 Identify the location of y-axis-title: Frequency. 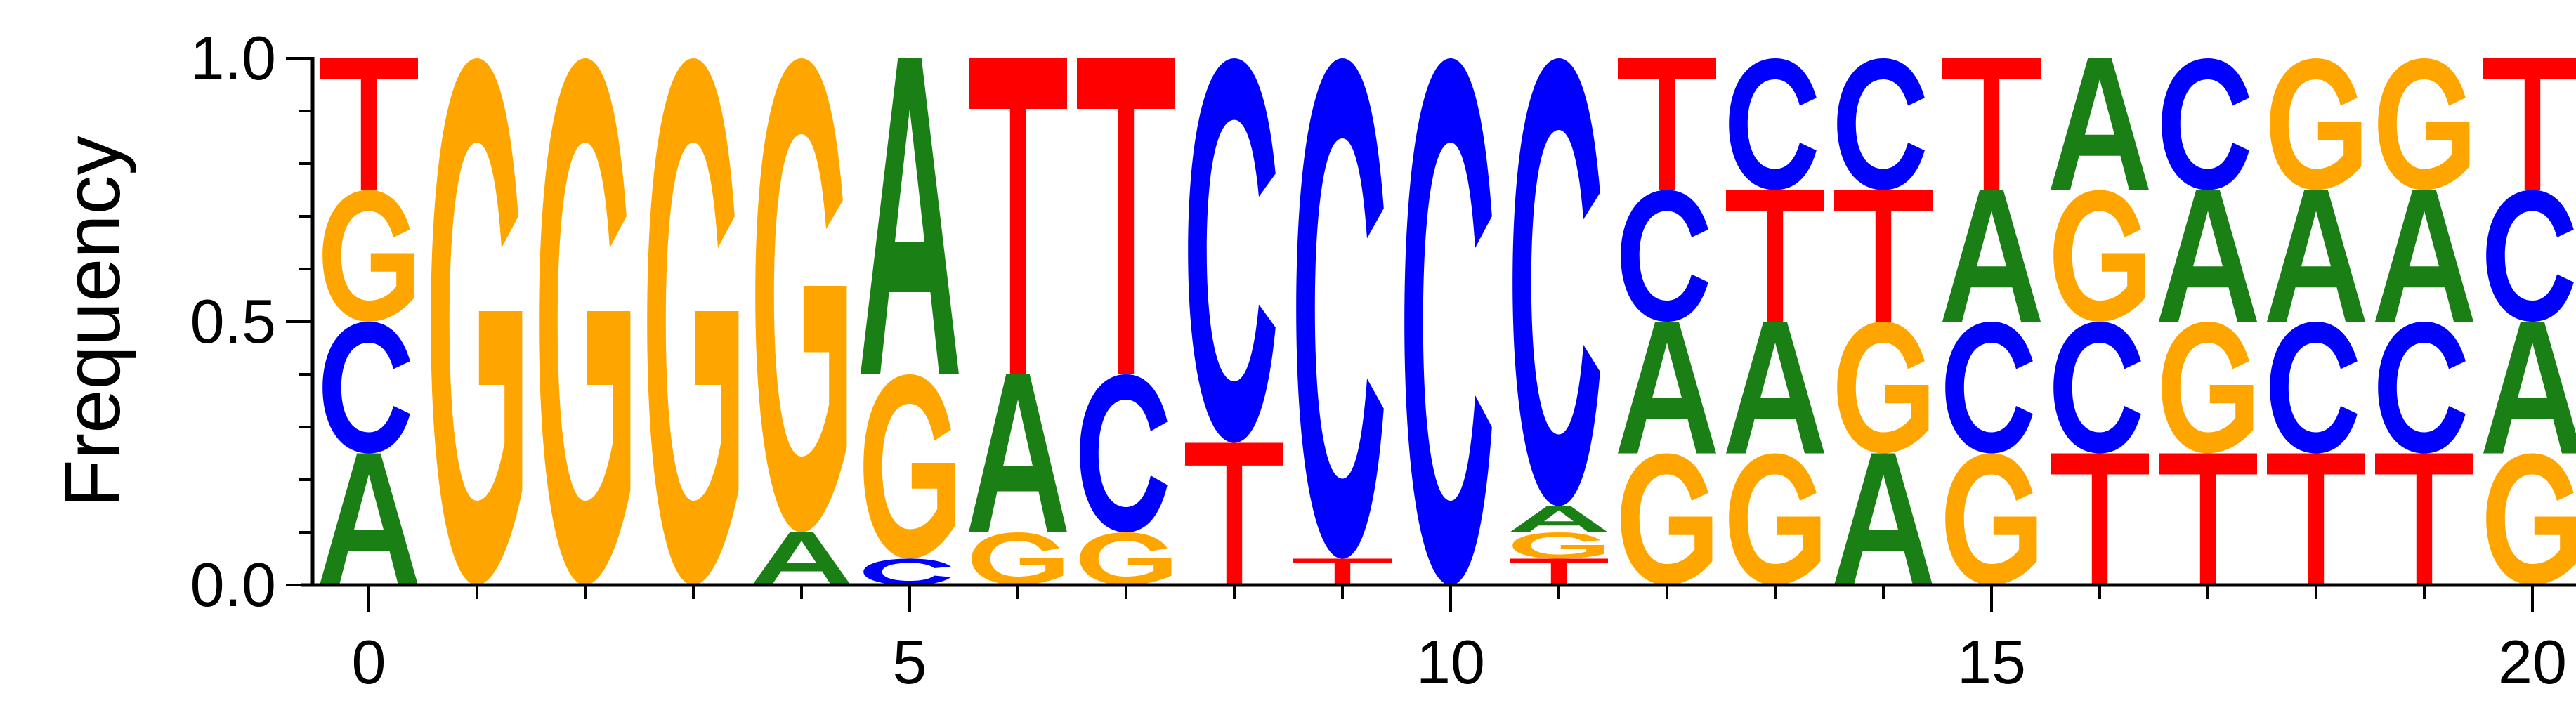
(92, 321).